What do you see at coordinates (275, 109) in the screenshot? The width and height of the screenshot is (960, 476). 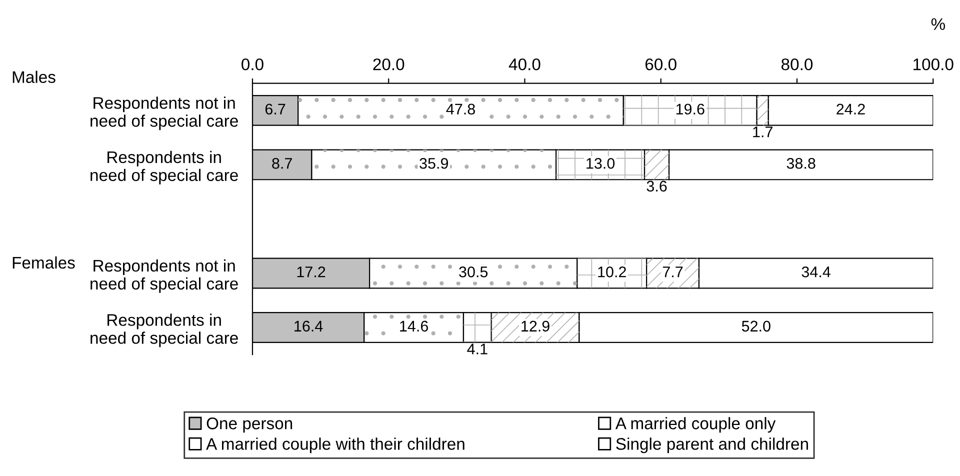 I see `data-label: 6.7` at bounding box center [275, 109].